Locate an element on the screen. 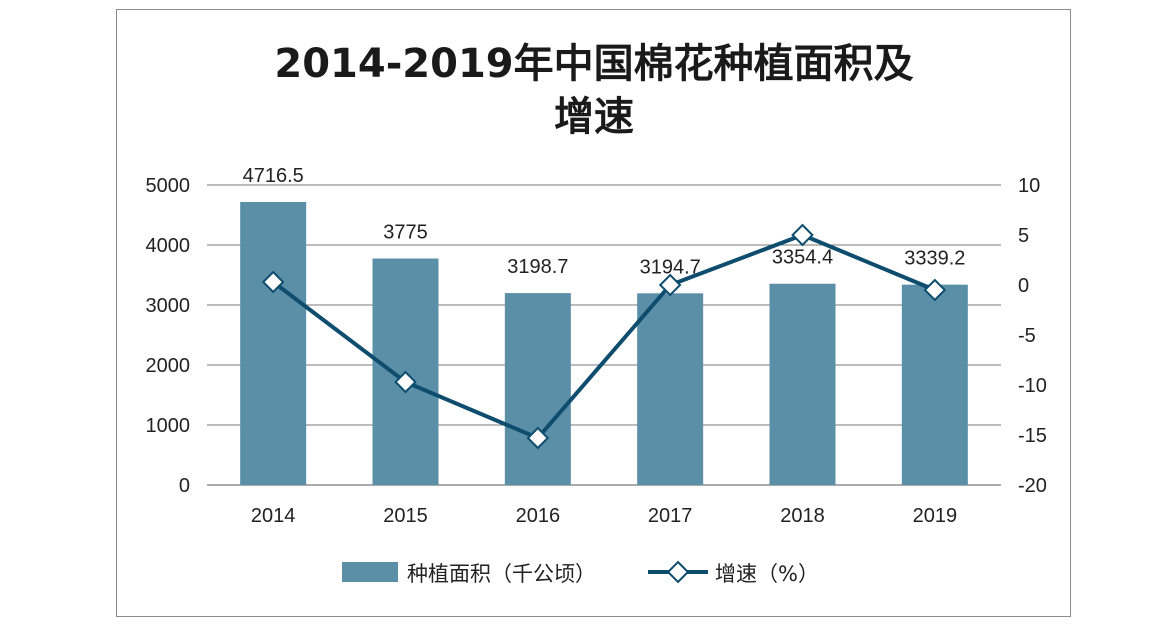  y-left-tick-label: 2000 is located at coordinates (168, 366).